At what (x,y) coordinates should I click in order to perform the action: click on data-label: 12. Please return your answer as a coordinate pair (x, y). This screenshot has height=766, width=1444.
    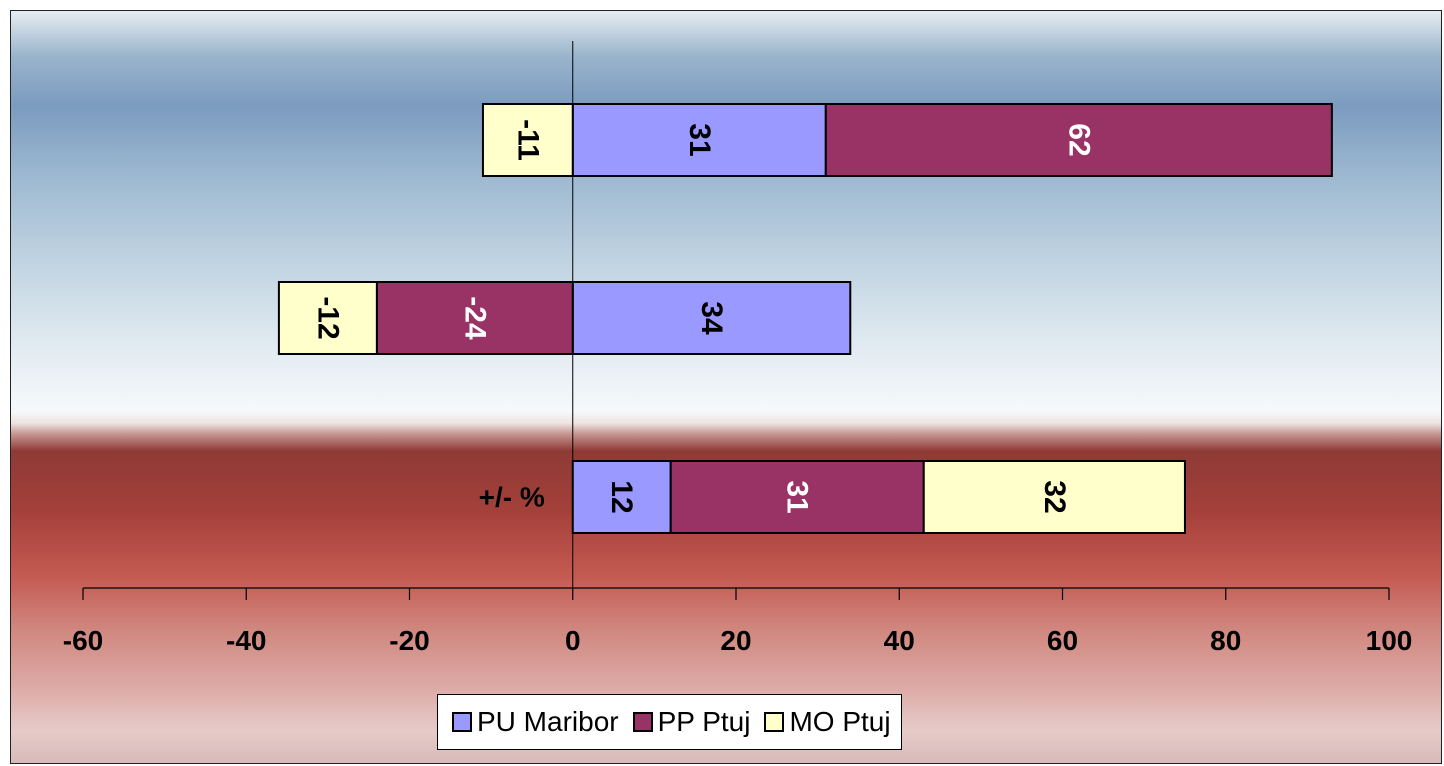
    Looking at the image, I should click on (621, 496).